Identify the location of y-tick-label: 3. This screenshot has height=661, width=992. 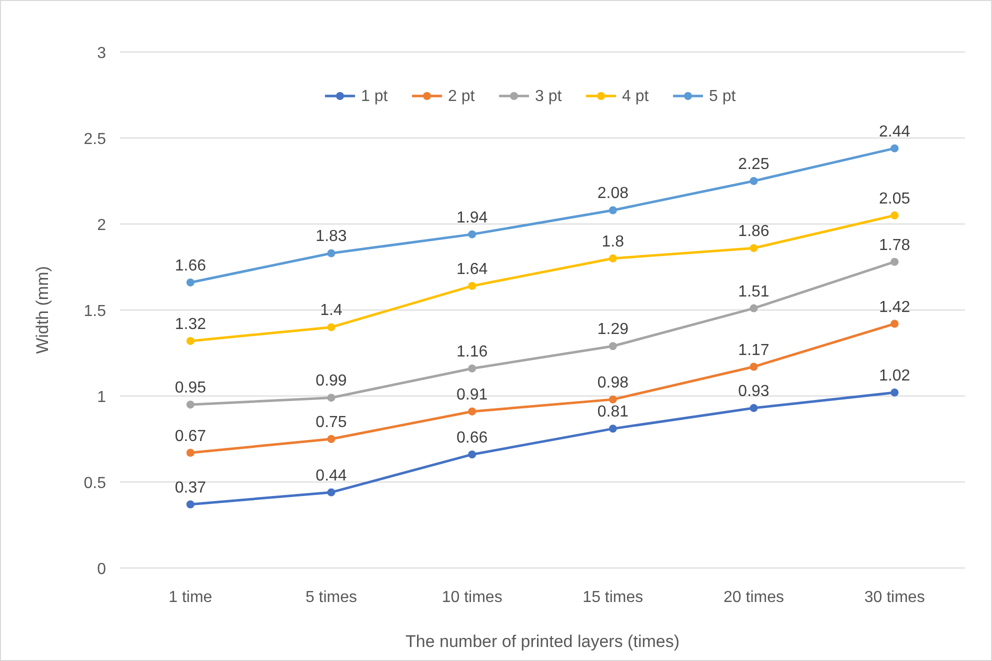
(101, 53).